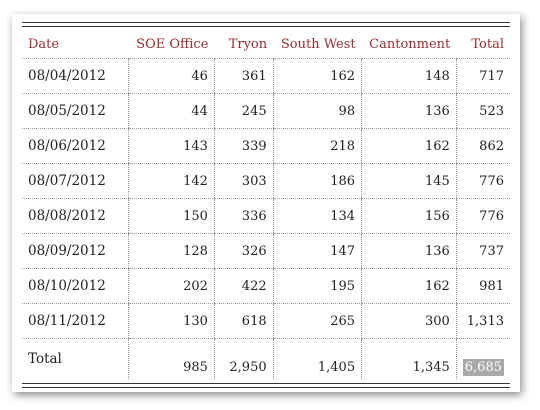 Image resolution: width=540 pixels, height=410 pixels. Describe the element at coordinates (317, 321) in the screenshot. I see `cell-south-west: 265` at that location.